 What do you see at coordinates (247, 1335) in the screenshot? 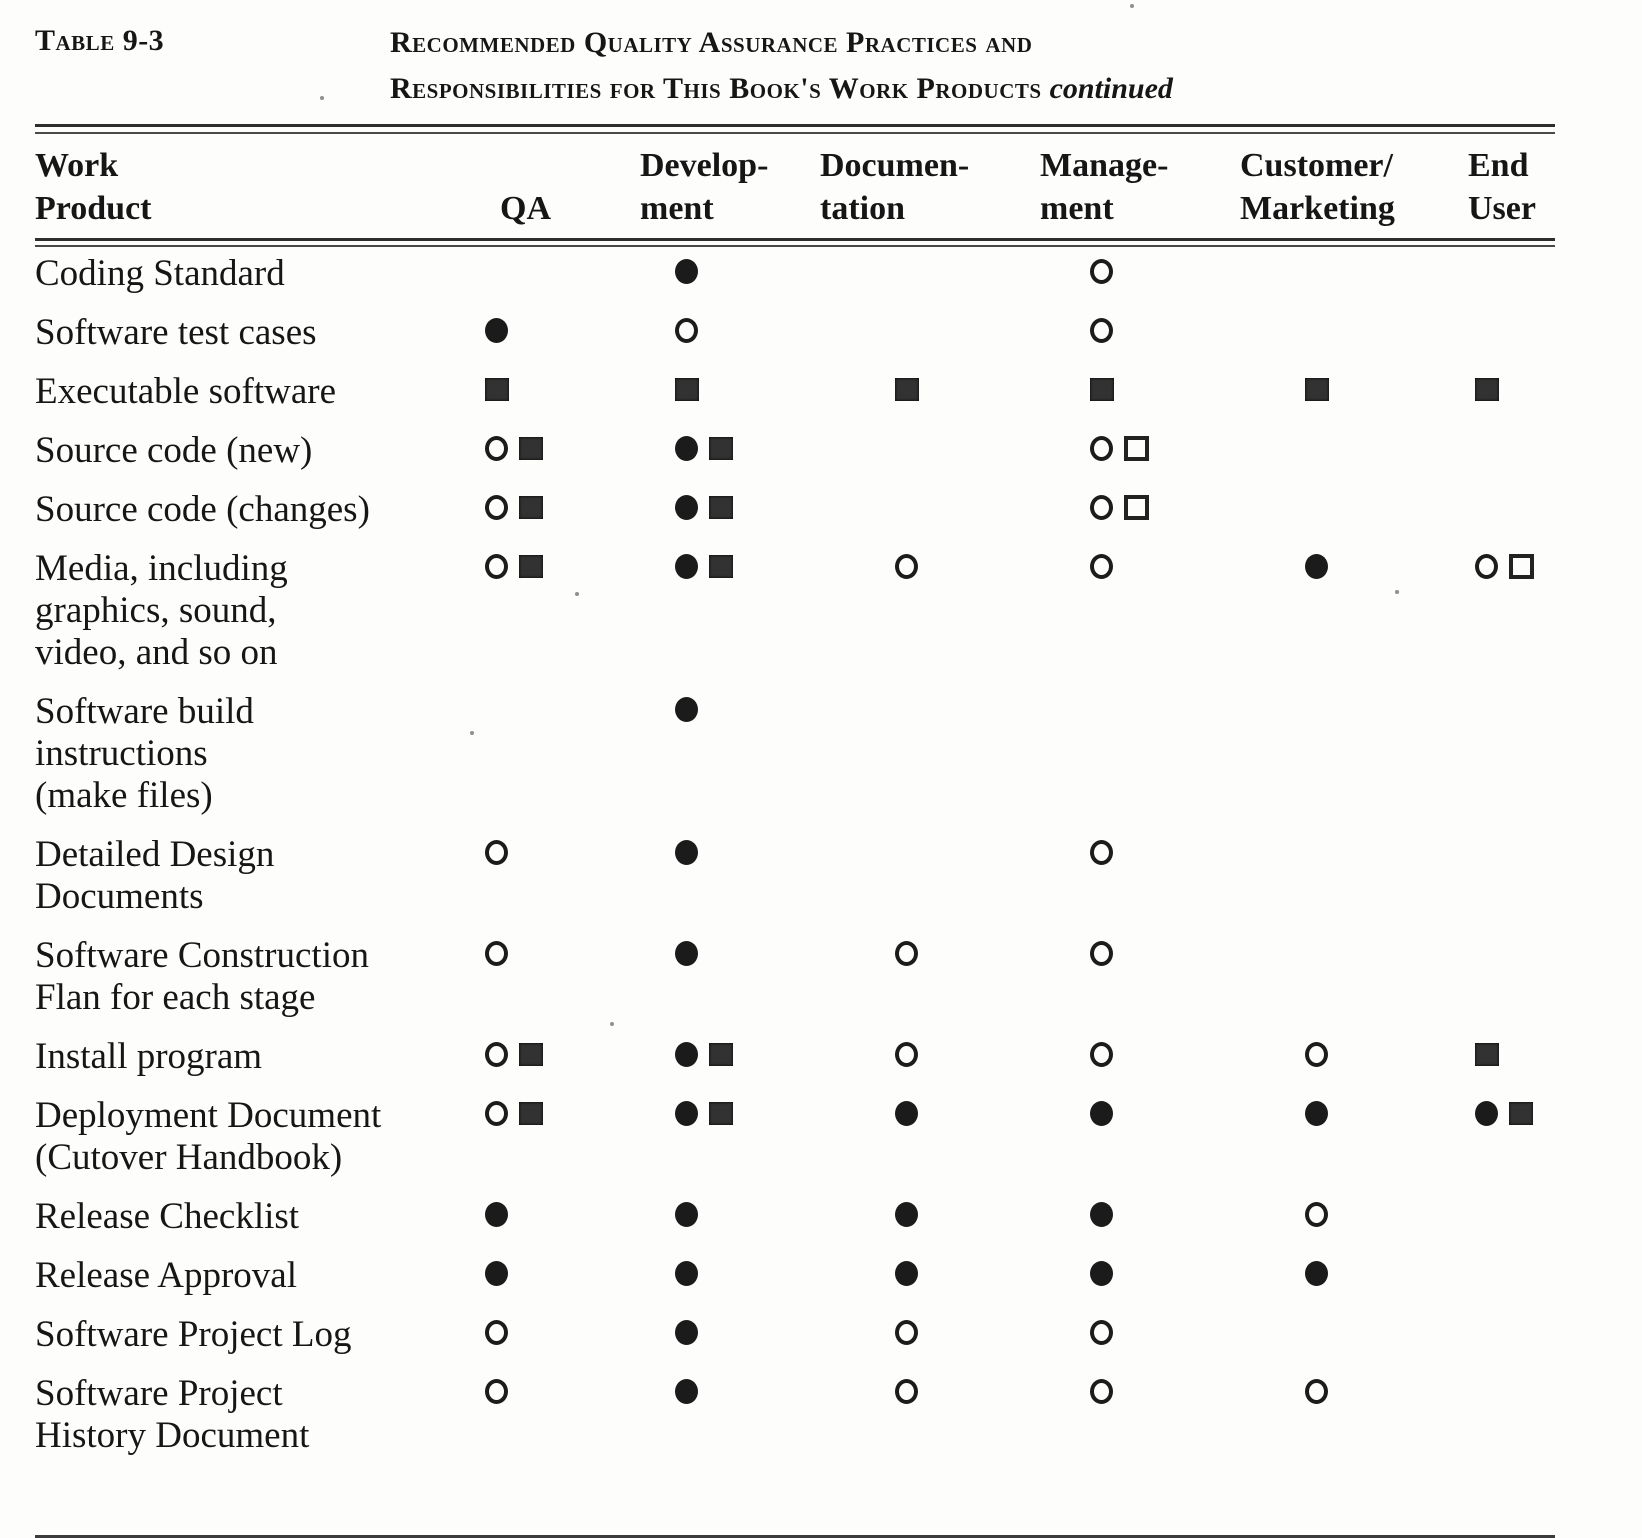
I see `work-product-cell: Software Project Log` at bounding box center [247, 1335].